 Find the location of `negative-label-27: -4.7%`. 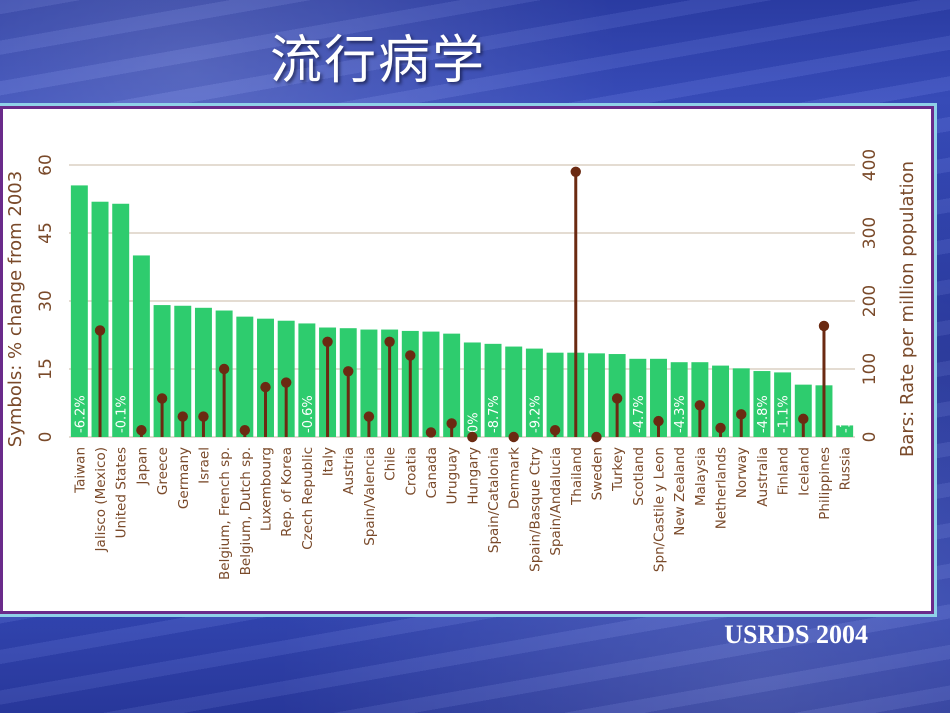

negative-label-27: -4.7% is located at coordinates (639, 414).